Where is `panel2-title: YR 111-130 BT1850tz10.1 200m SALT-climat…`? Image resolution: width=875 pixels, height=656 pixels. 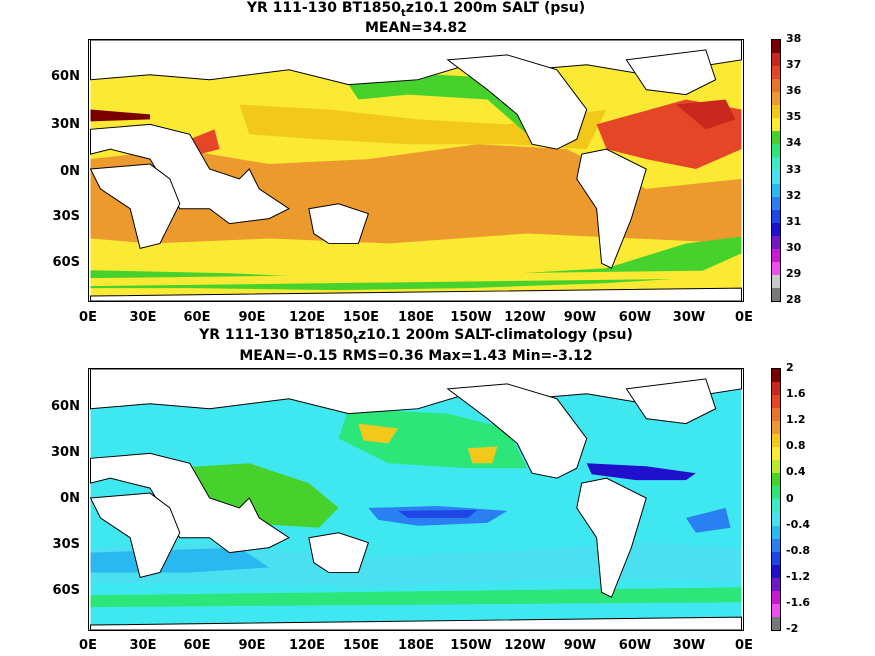
panel2-title: YR 111-130 BT1850tz10.1 200m SALT-climat… is located at coordinates (416, 336).